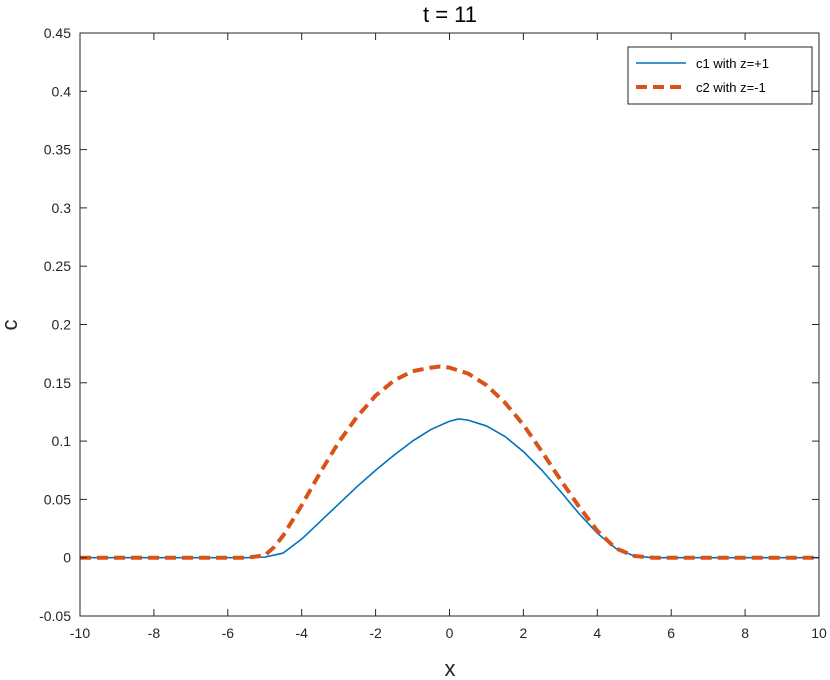 The width and height of the screenshot is (830, 680). Describe the element at coordinates (57, 266) in the screenshot. I see `y-tick-label: 0.25` at that location.